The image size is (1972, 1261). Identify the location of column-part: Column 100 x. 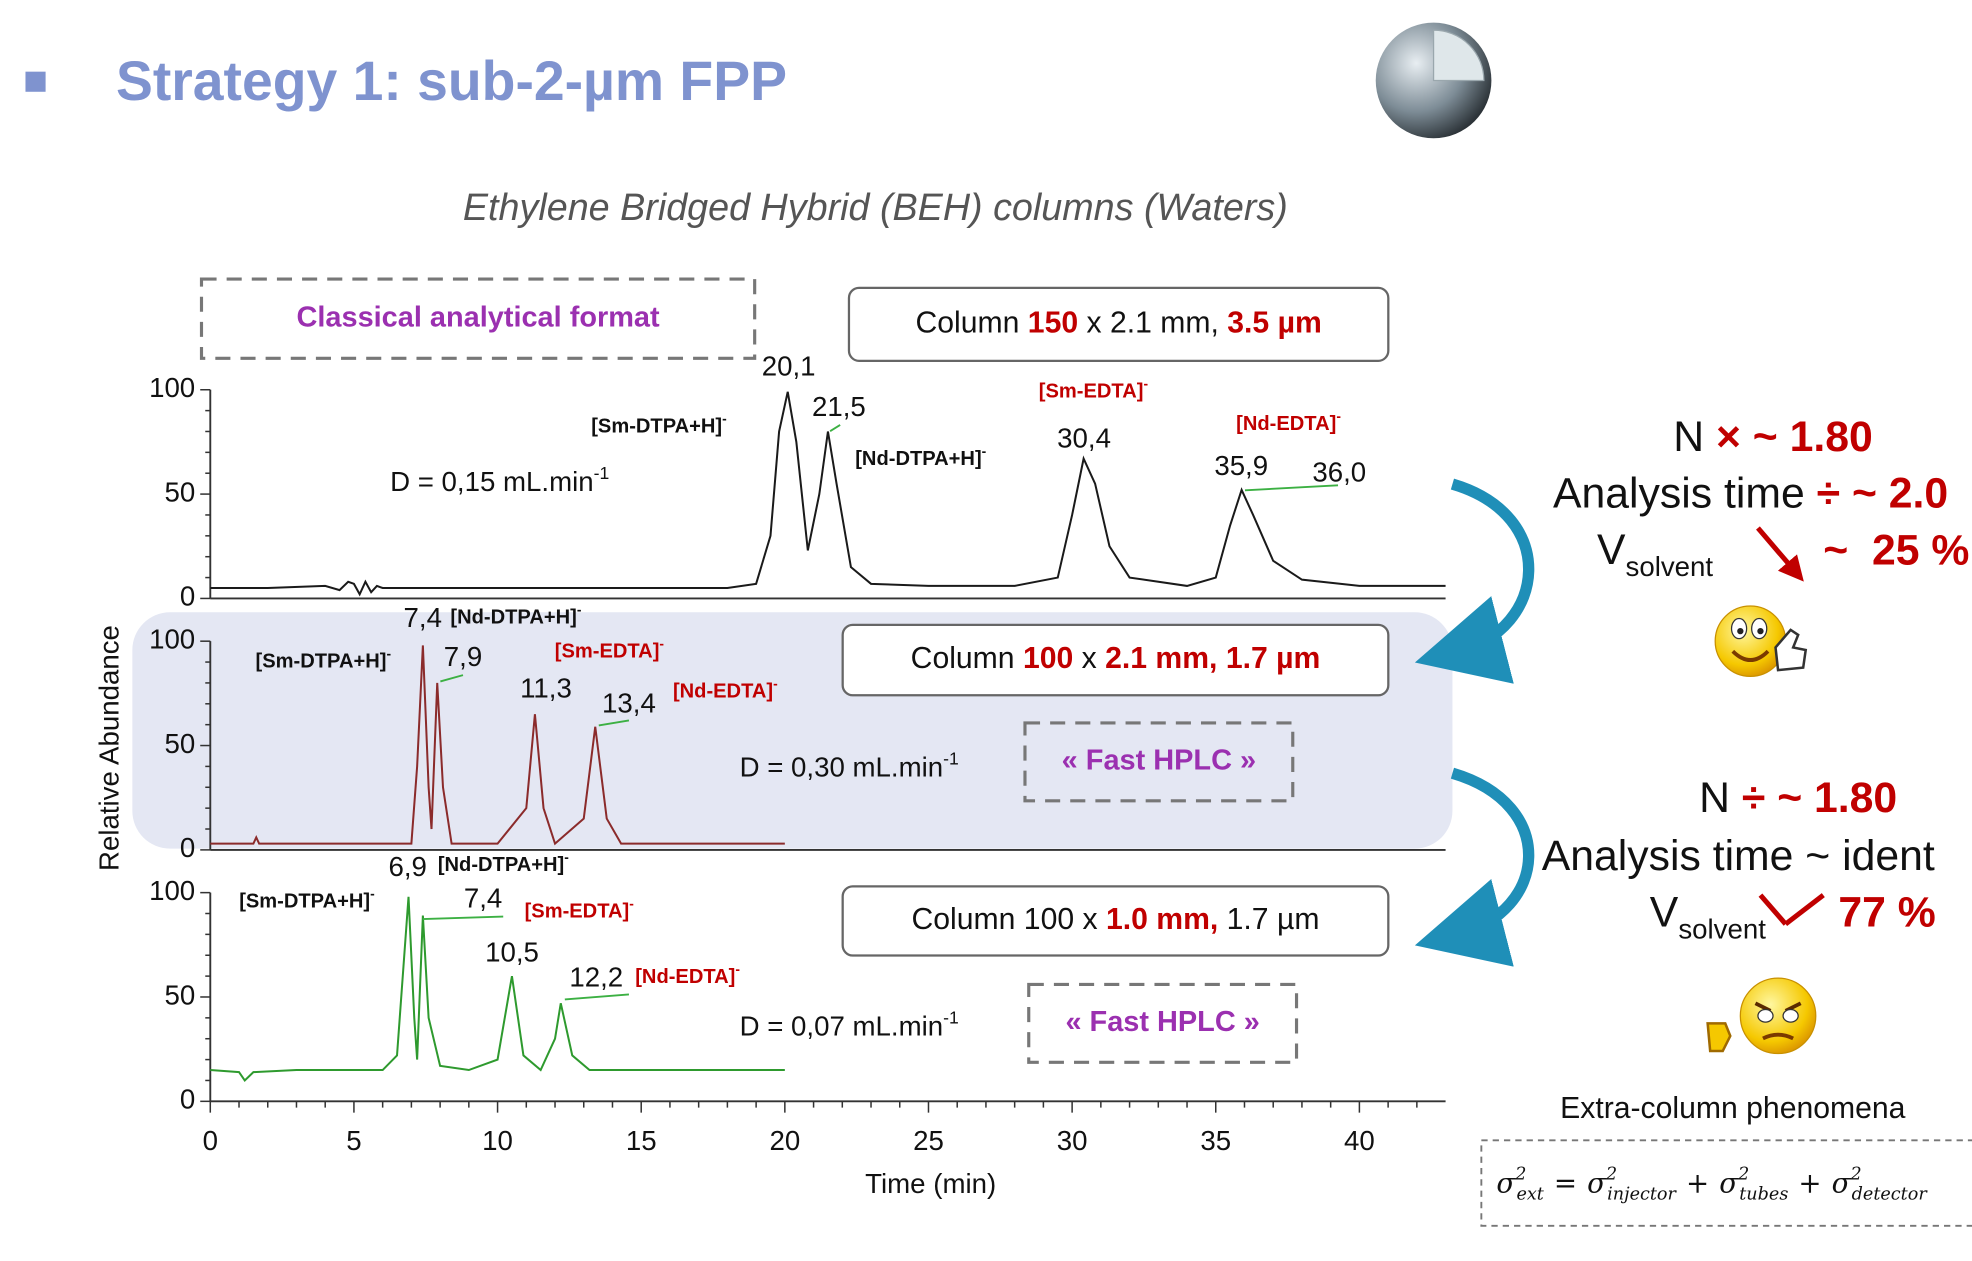
(1009, 919).